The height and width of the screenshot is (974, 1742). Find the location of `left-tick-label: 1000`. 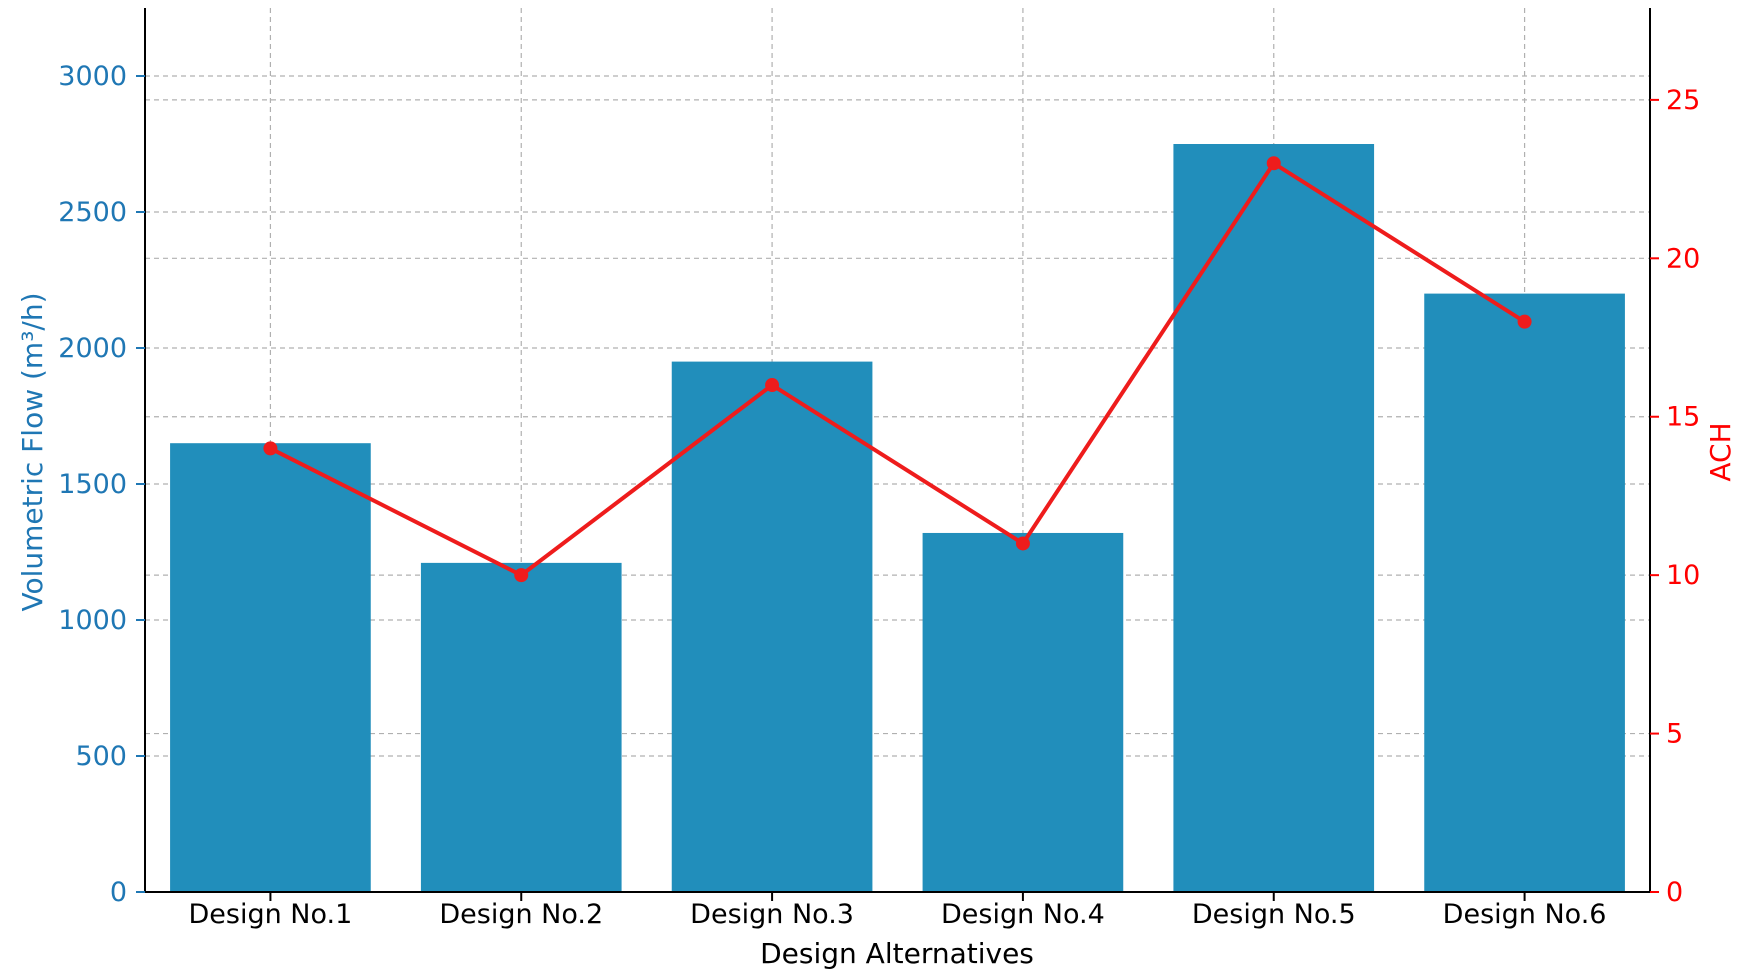

left-tick-label: 1000 is located at coordinates (92, 620).